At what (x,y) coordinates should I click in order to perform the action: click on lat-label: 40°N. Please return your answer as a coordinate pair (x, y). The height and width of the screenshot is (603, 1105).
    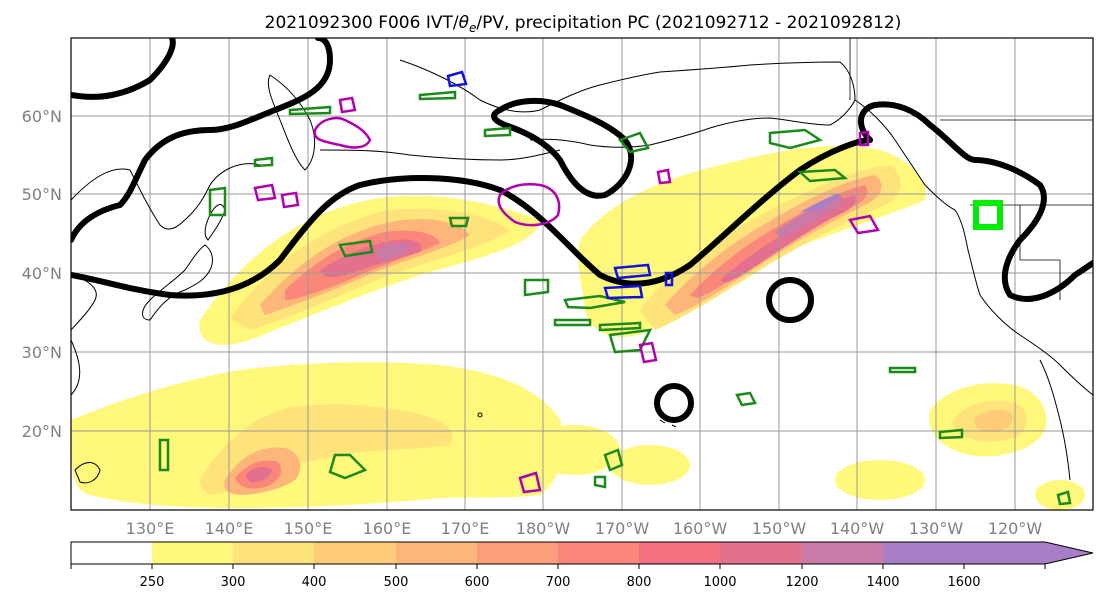
    Looking at the image, I should click on (42, 273).